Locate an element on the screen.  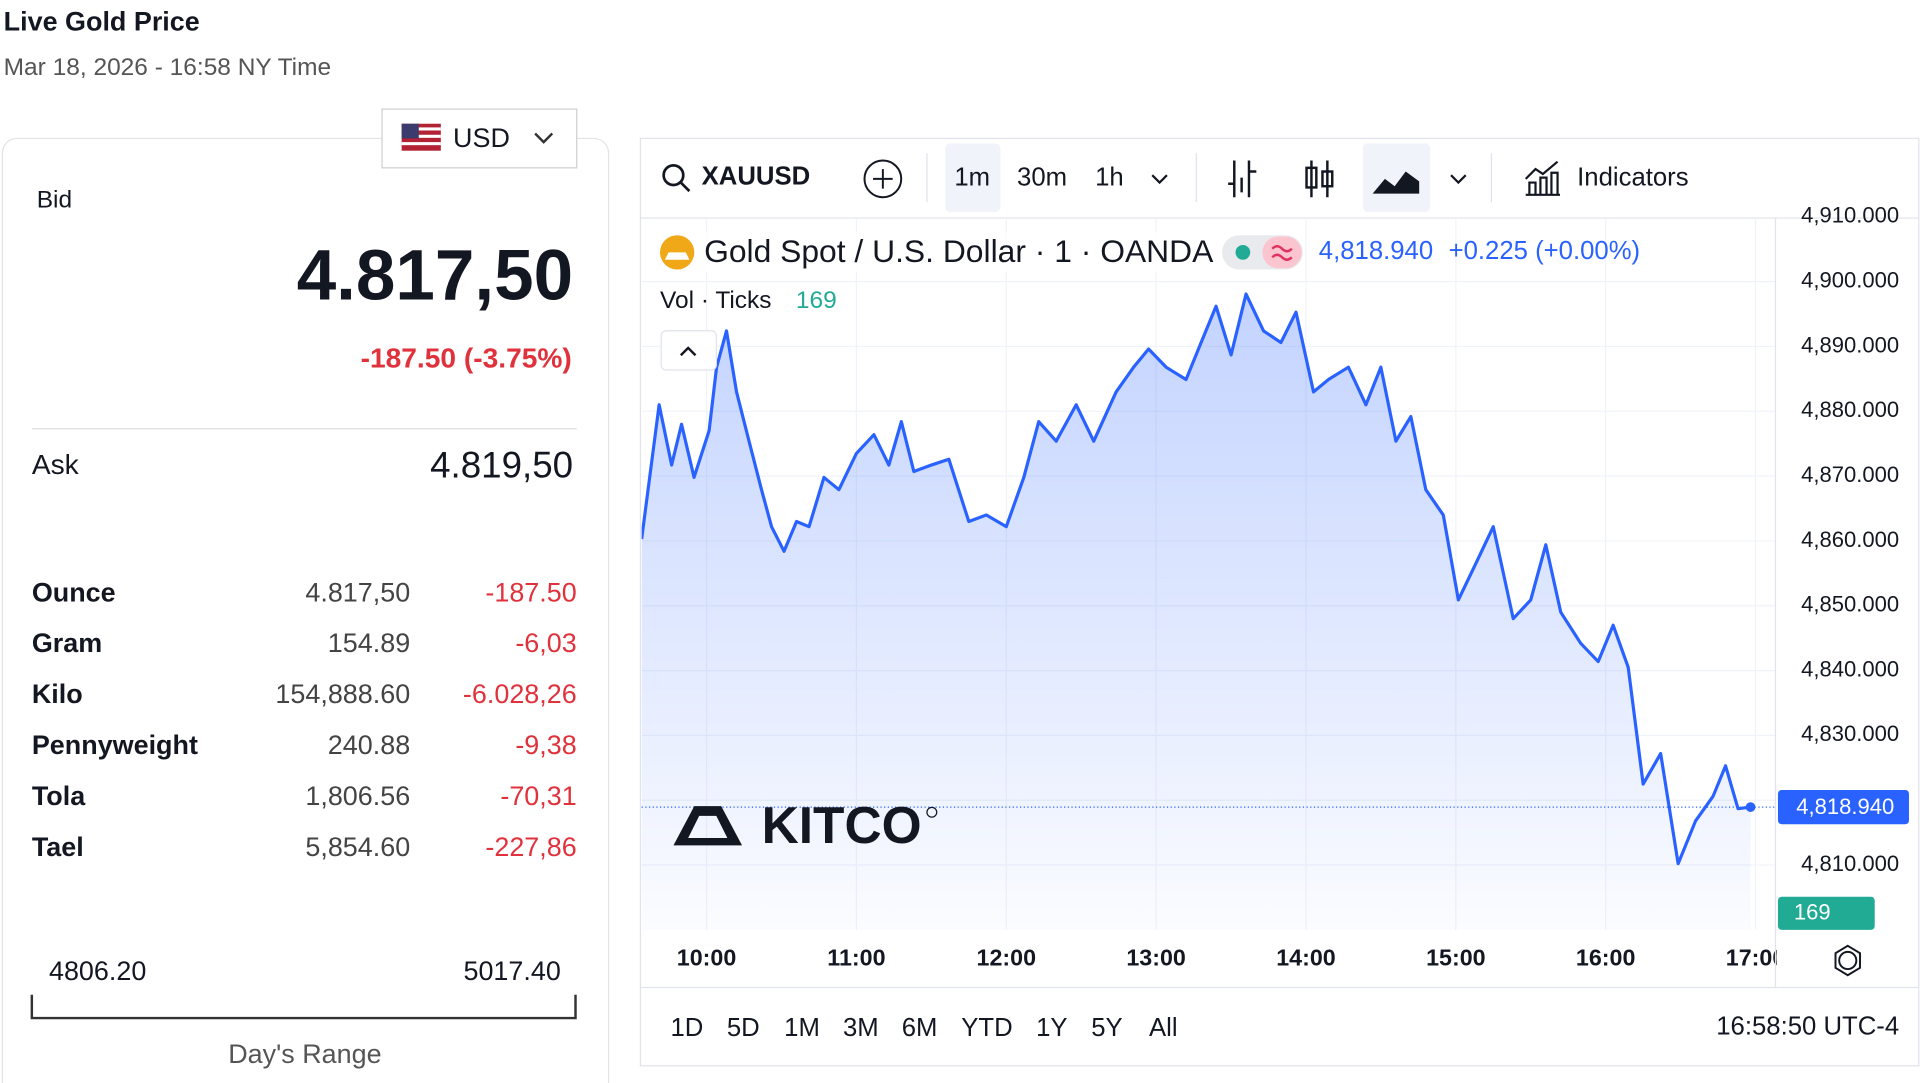
x-tick-label: 16:00 is located at coordinates (1606, 957).